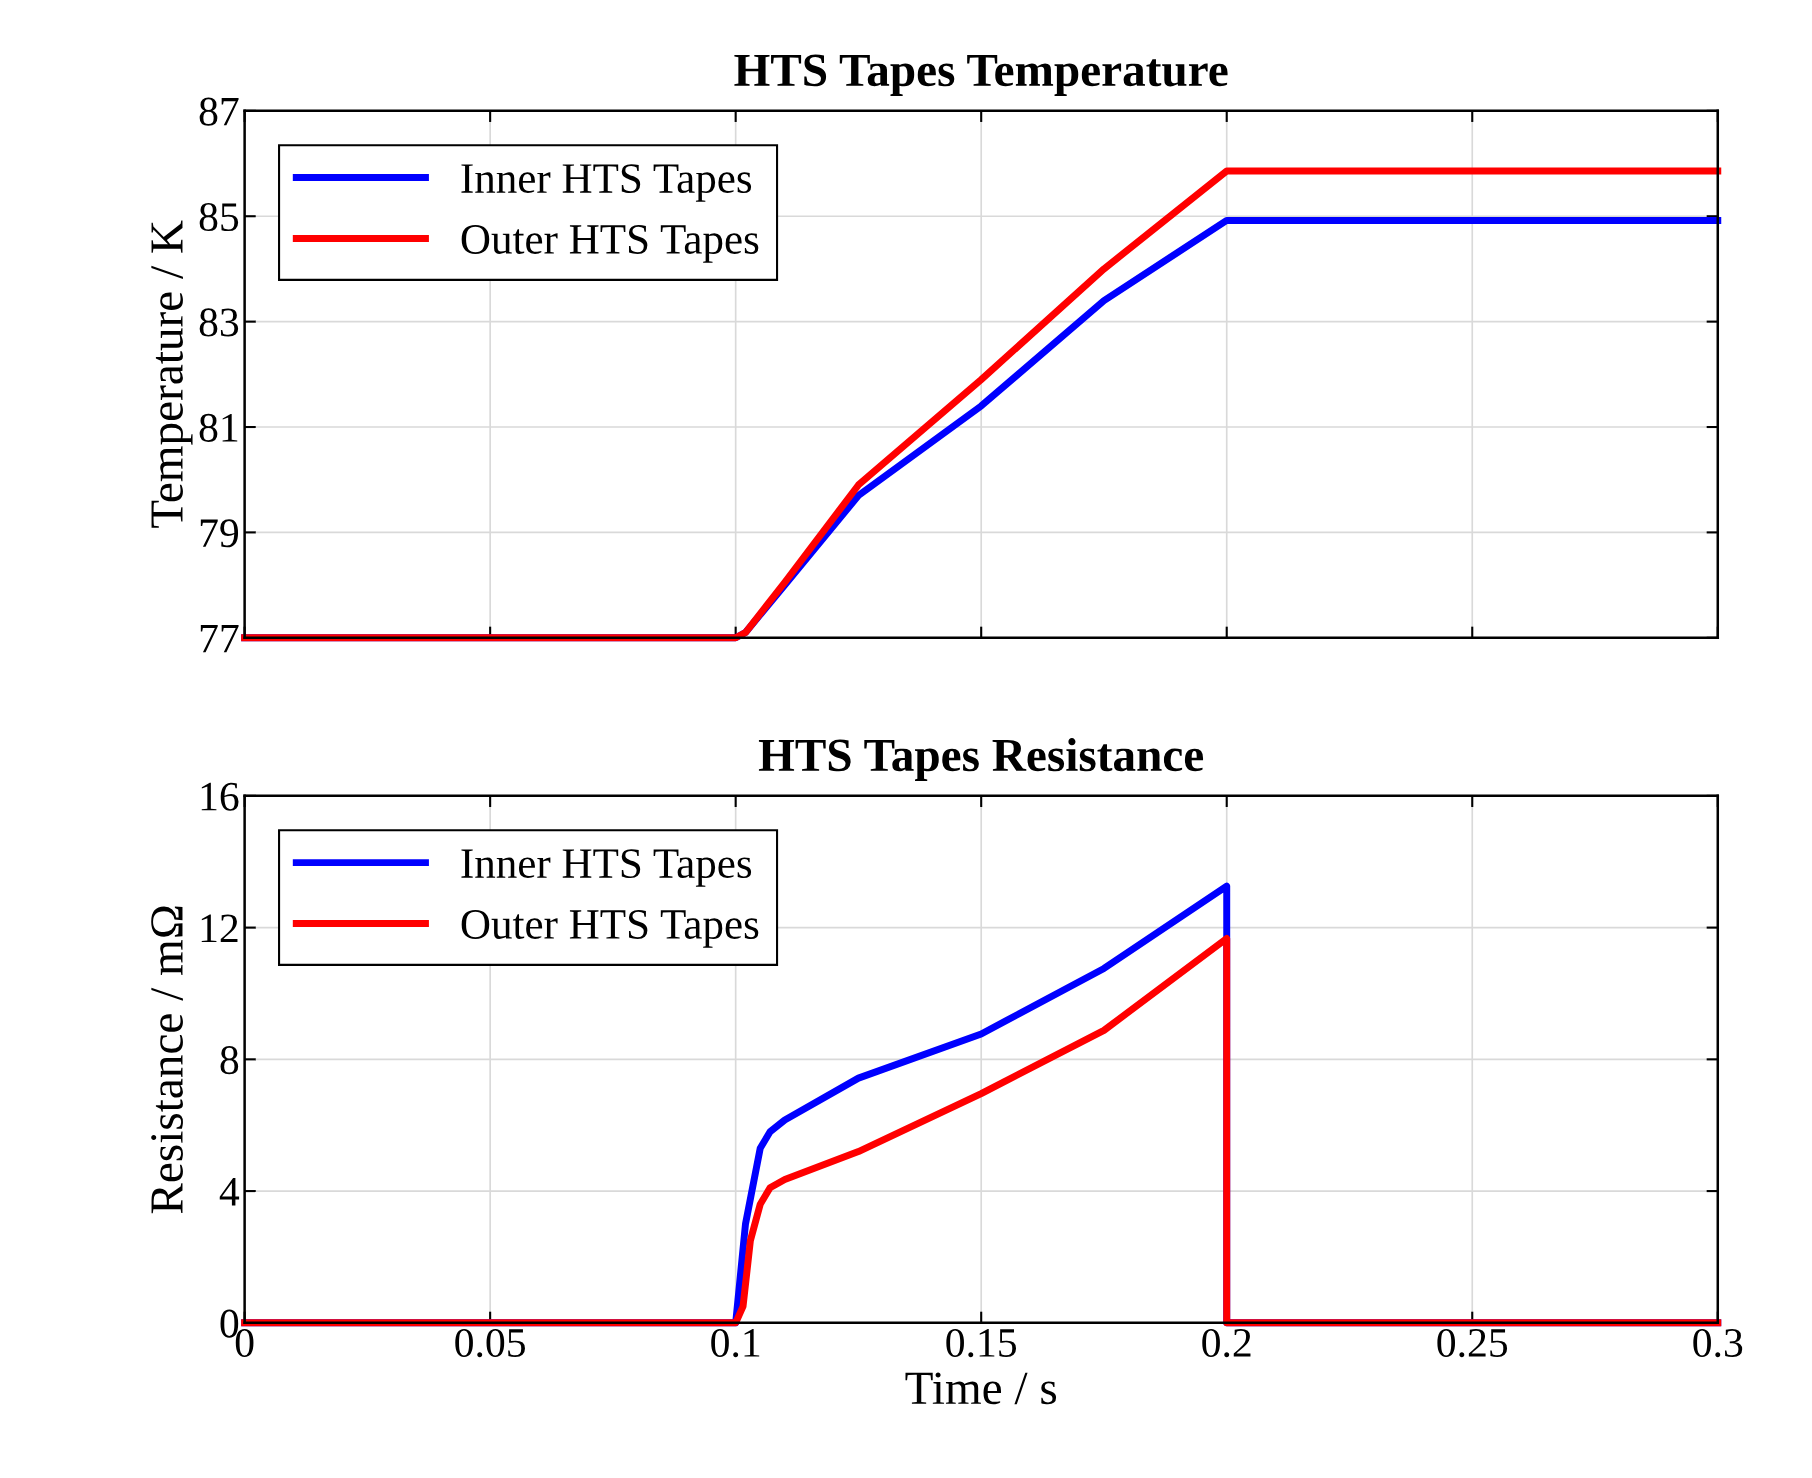  I want to click on x-tick-label: 0.05, so click(490, 1343).